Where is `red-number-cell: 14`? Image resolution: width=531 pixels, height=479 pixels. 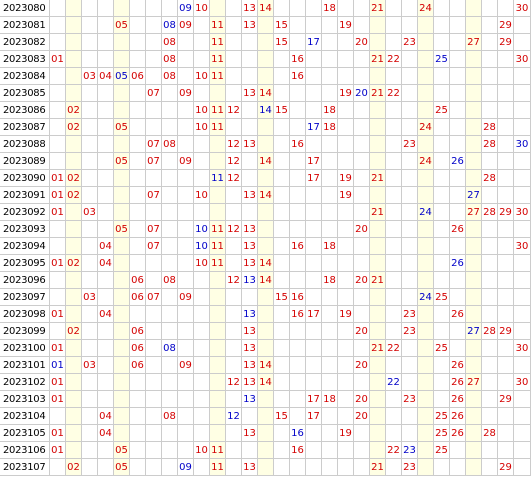 red-number-cell: 14 is located at coordinates (266, 8).